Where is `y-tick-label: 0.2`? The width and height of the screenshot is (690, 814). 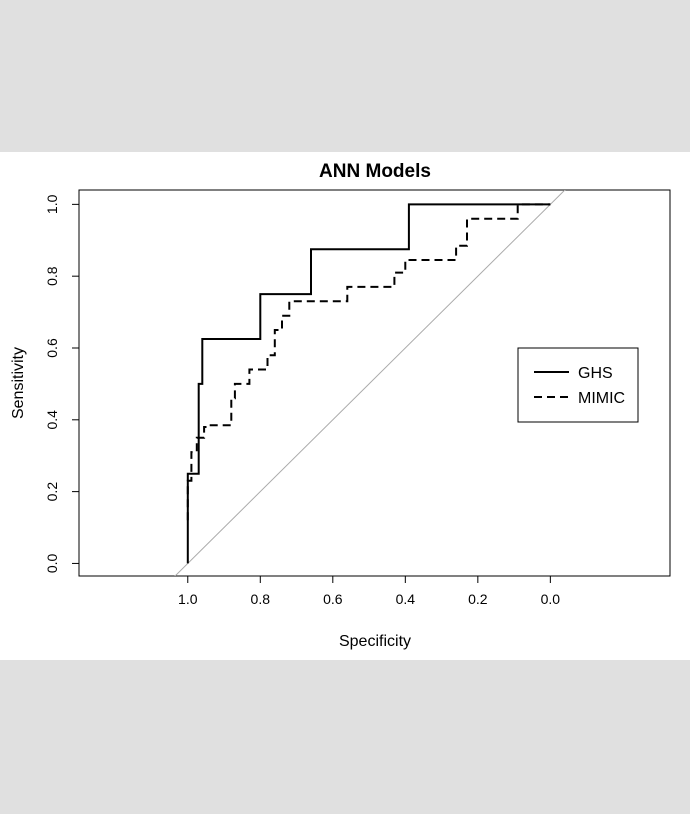 y-tick-label: 0.2 is located at coordinates (52, 492).